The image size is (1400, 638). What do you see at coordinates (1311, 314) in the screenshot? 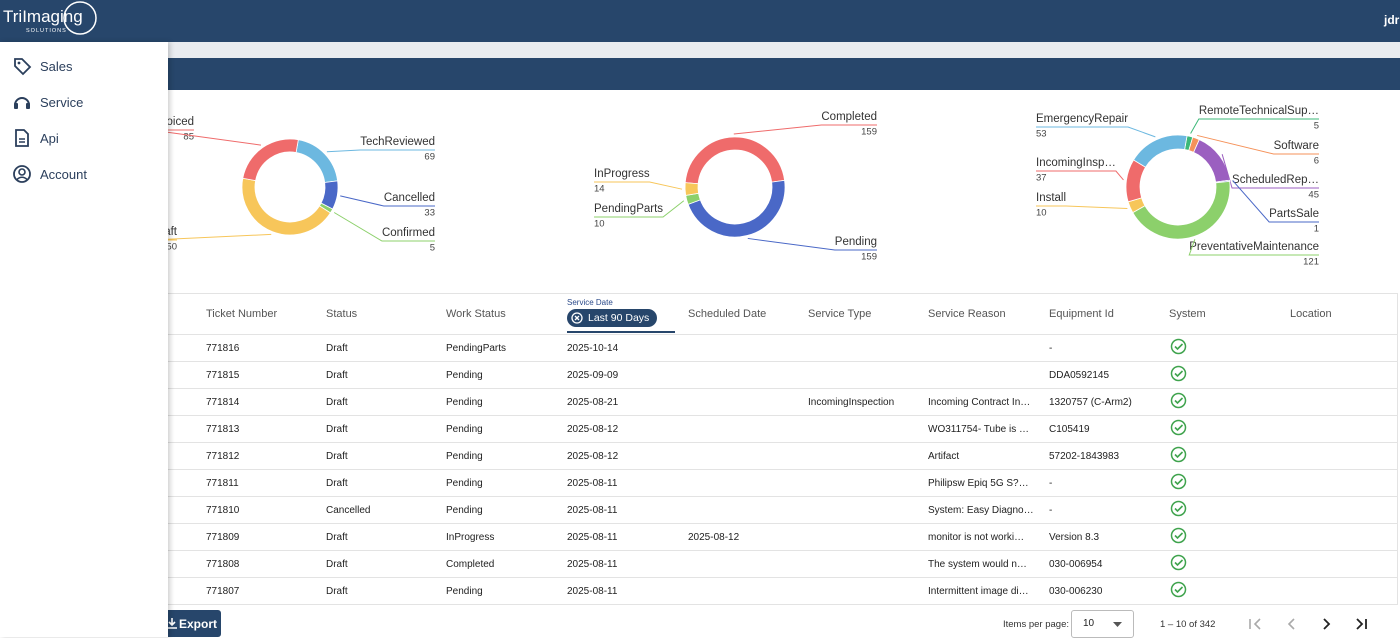
I see `column-header: Location` at bounding box center [1311, 314].